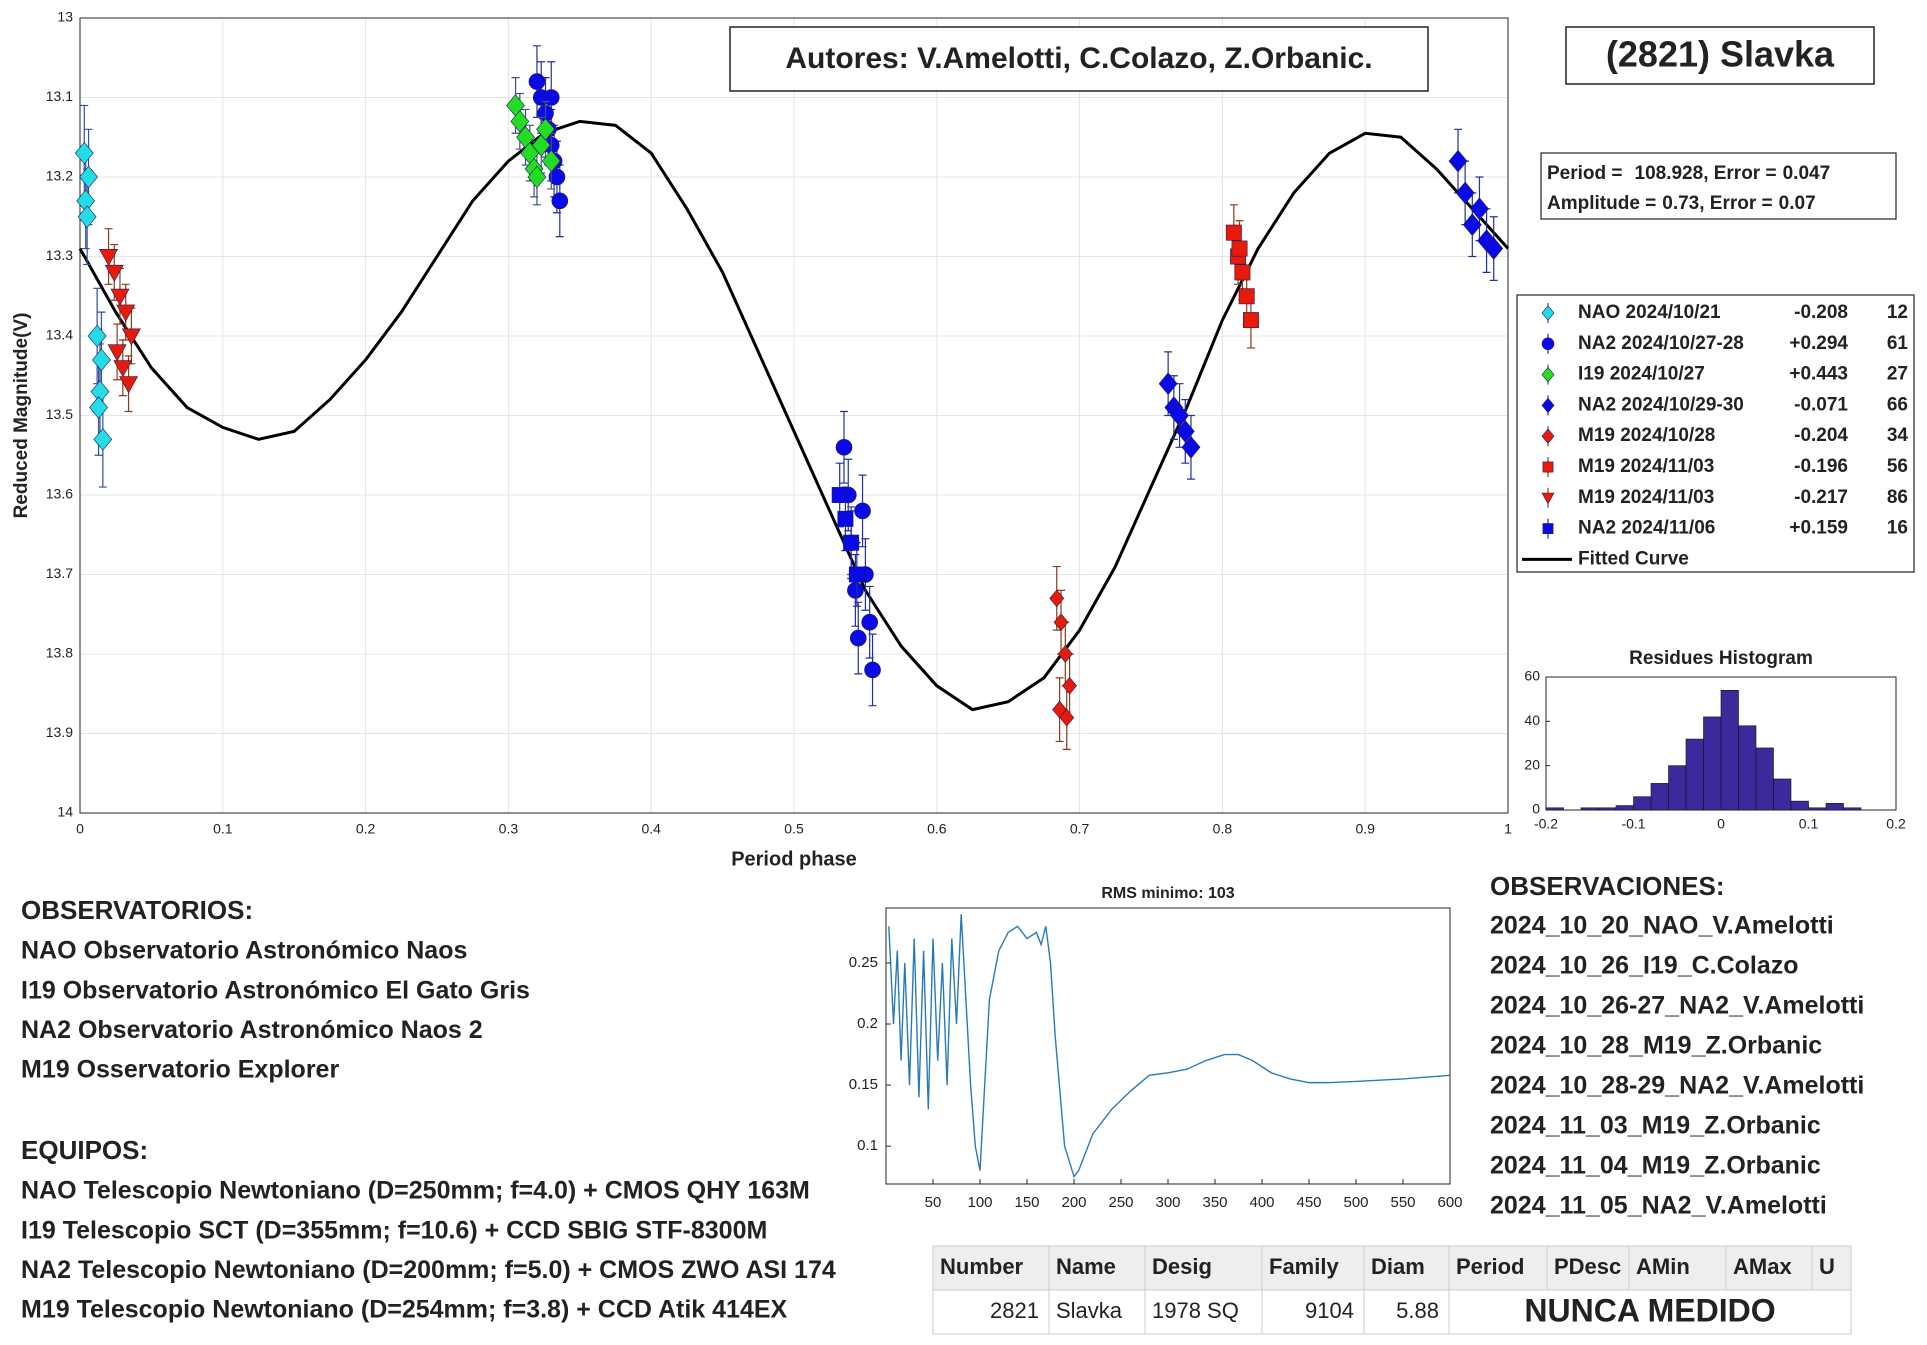 The height and width of the screenshot is (1345, 1927). I want to click on legend-label: NAO 2024/10/21, so click(1649, 312).